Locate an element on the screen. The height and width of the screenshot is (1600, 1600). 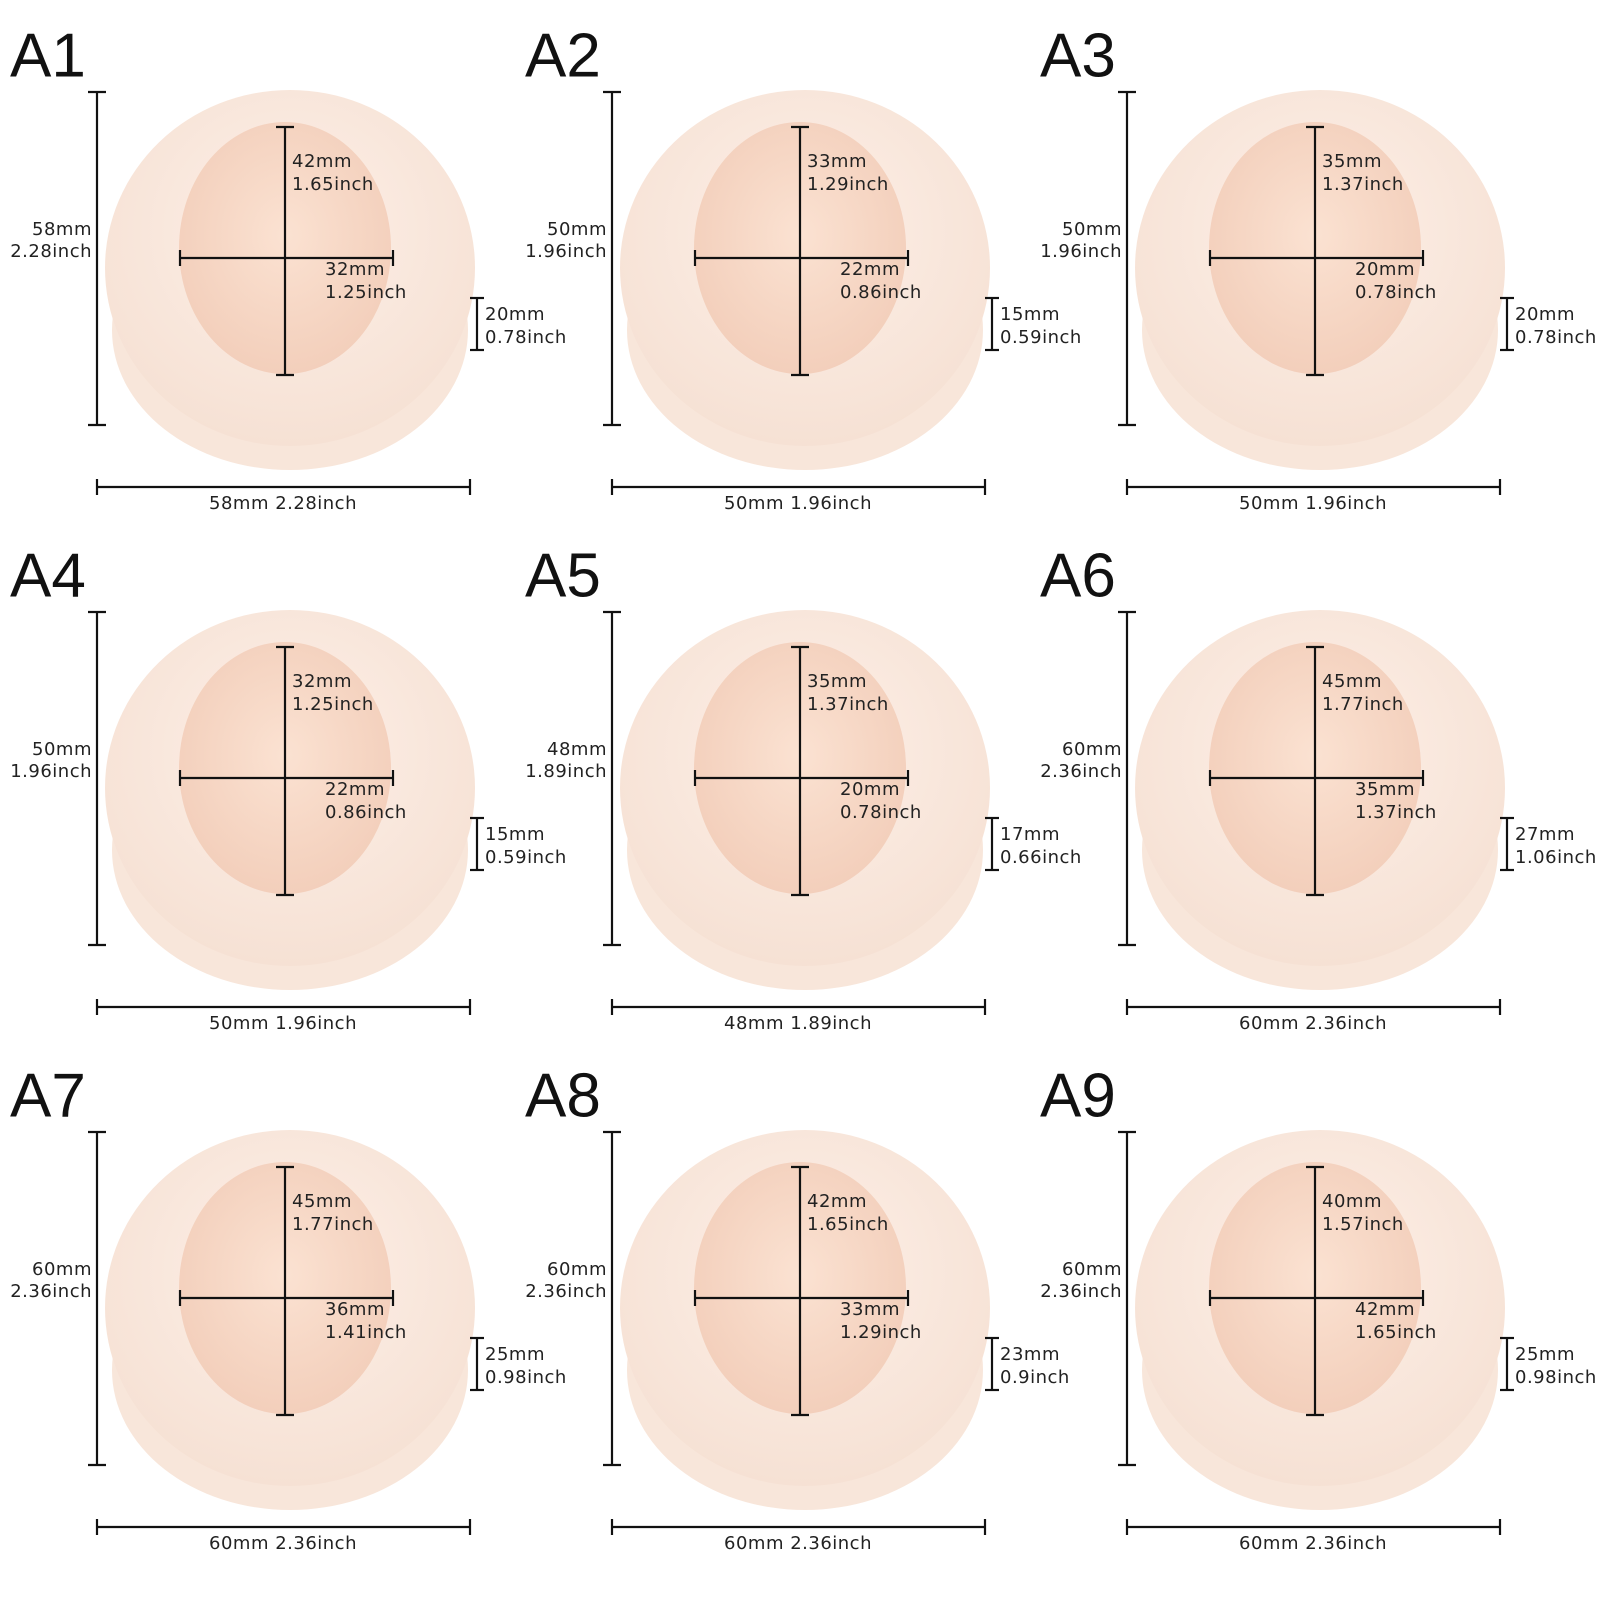
cavity-width-mm: 42mm is located at coordinates (1385, 1309).